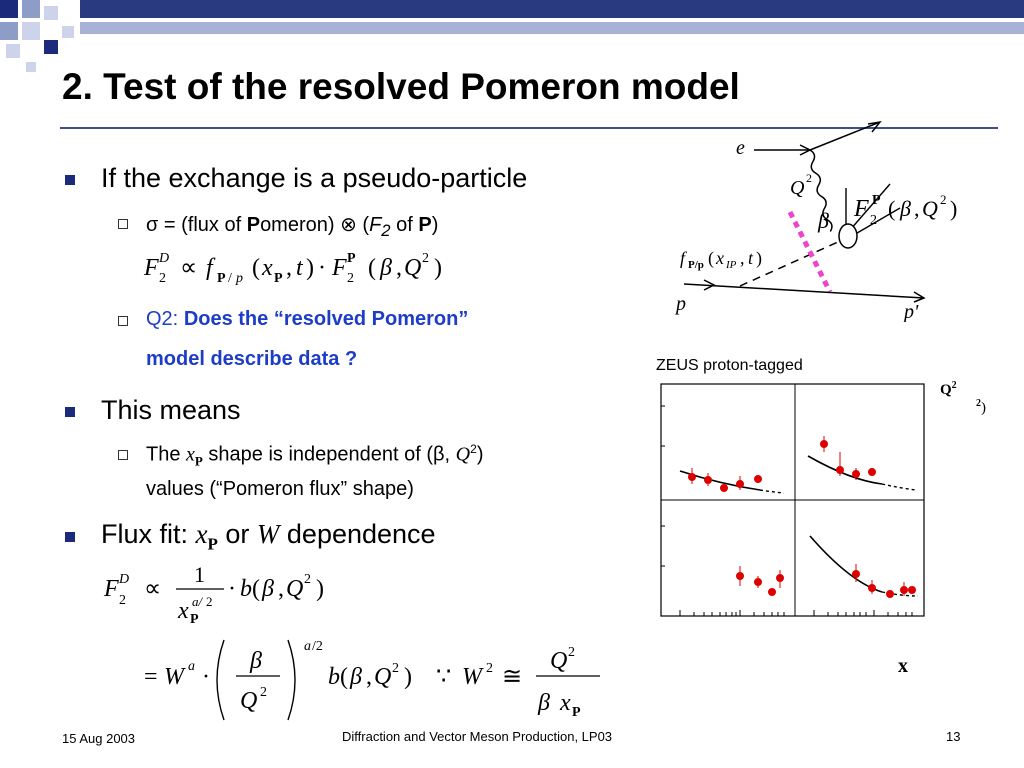 This screenshot has height=768, width=1024. Describe the element at coordinates (919, 297) in the screenshot. I see `proton-arrow-out` at that location.